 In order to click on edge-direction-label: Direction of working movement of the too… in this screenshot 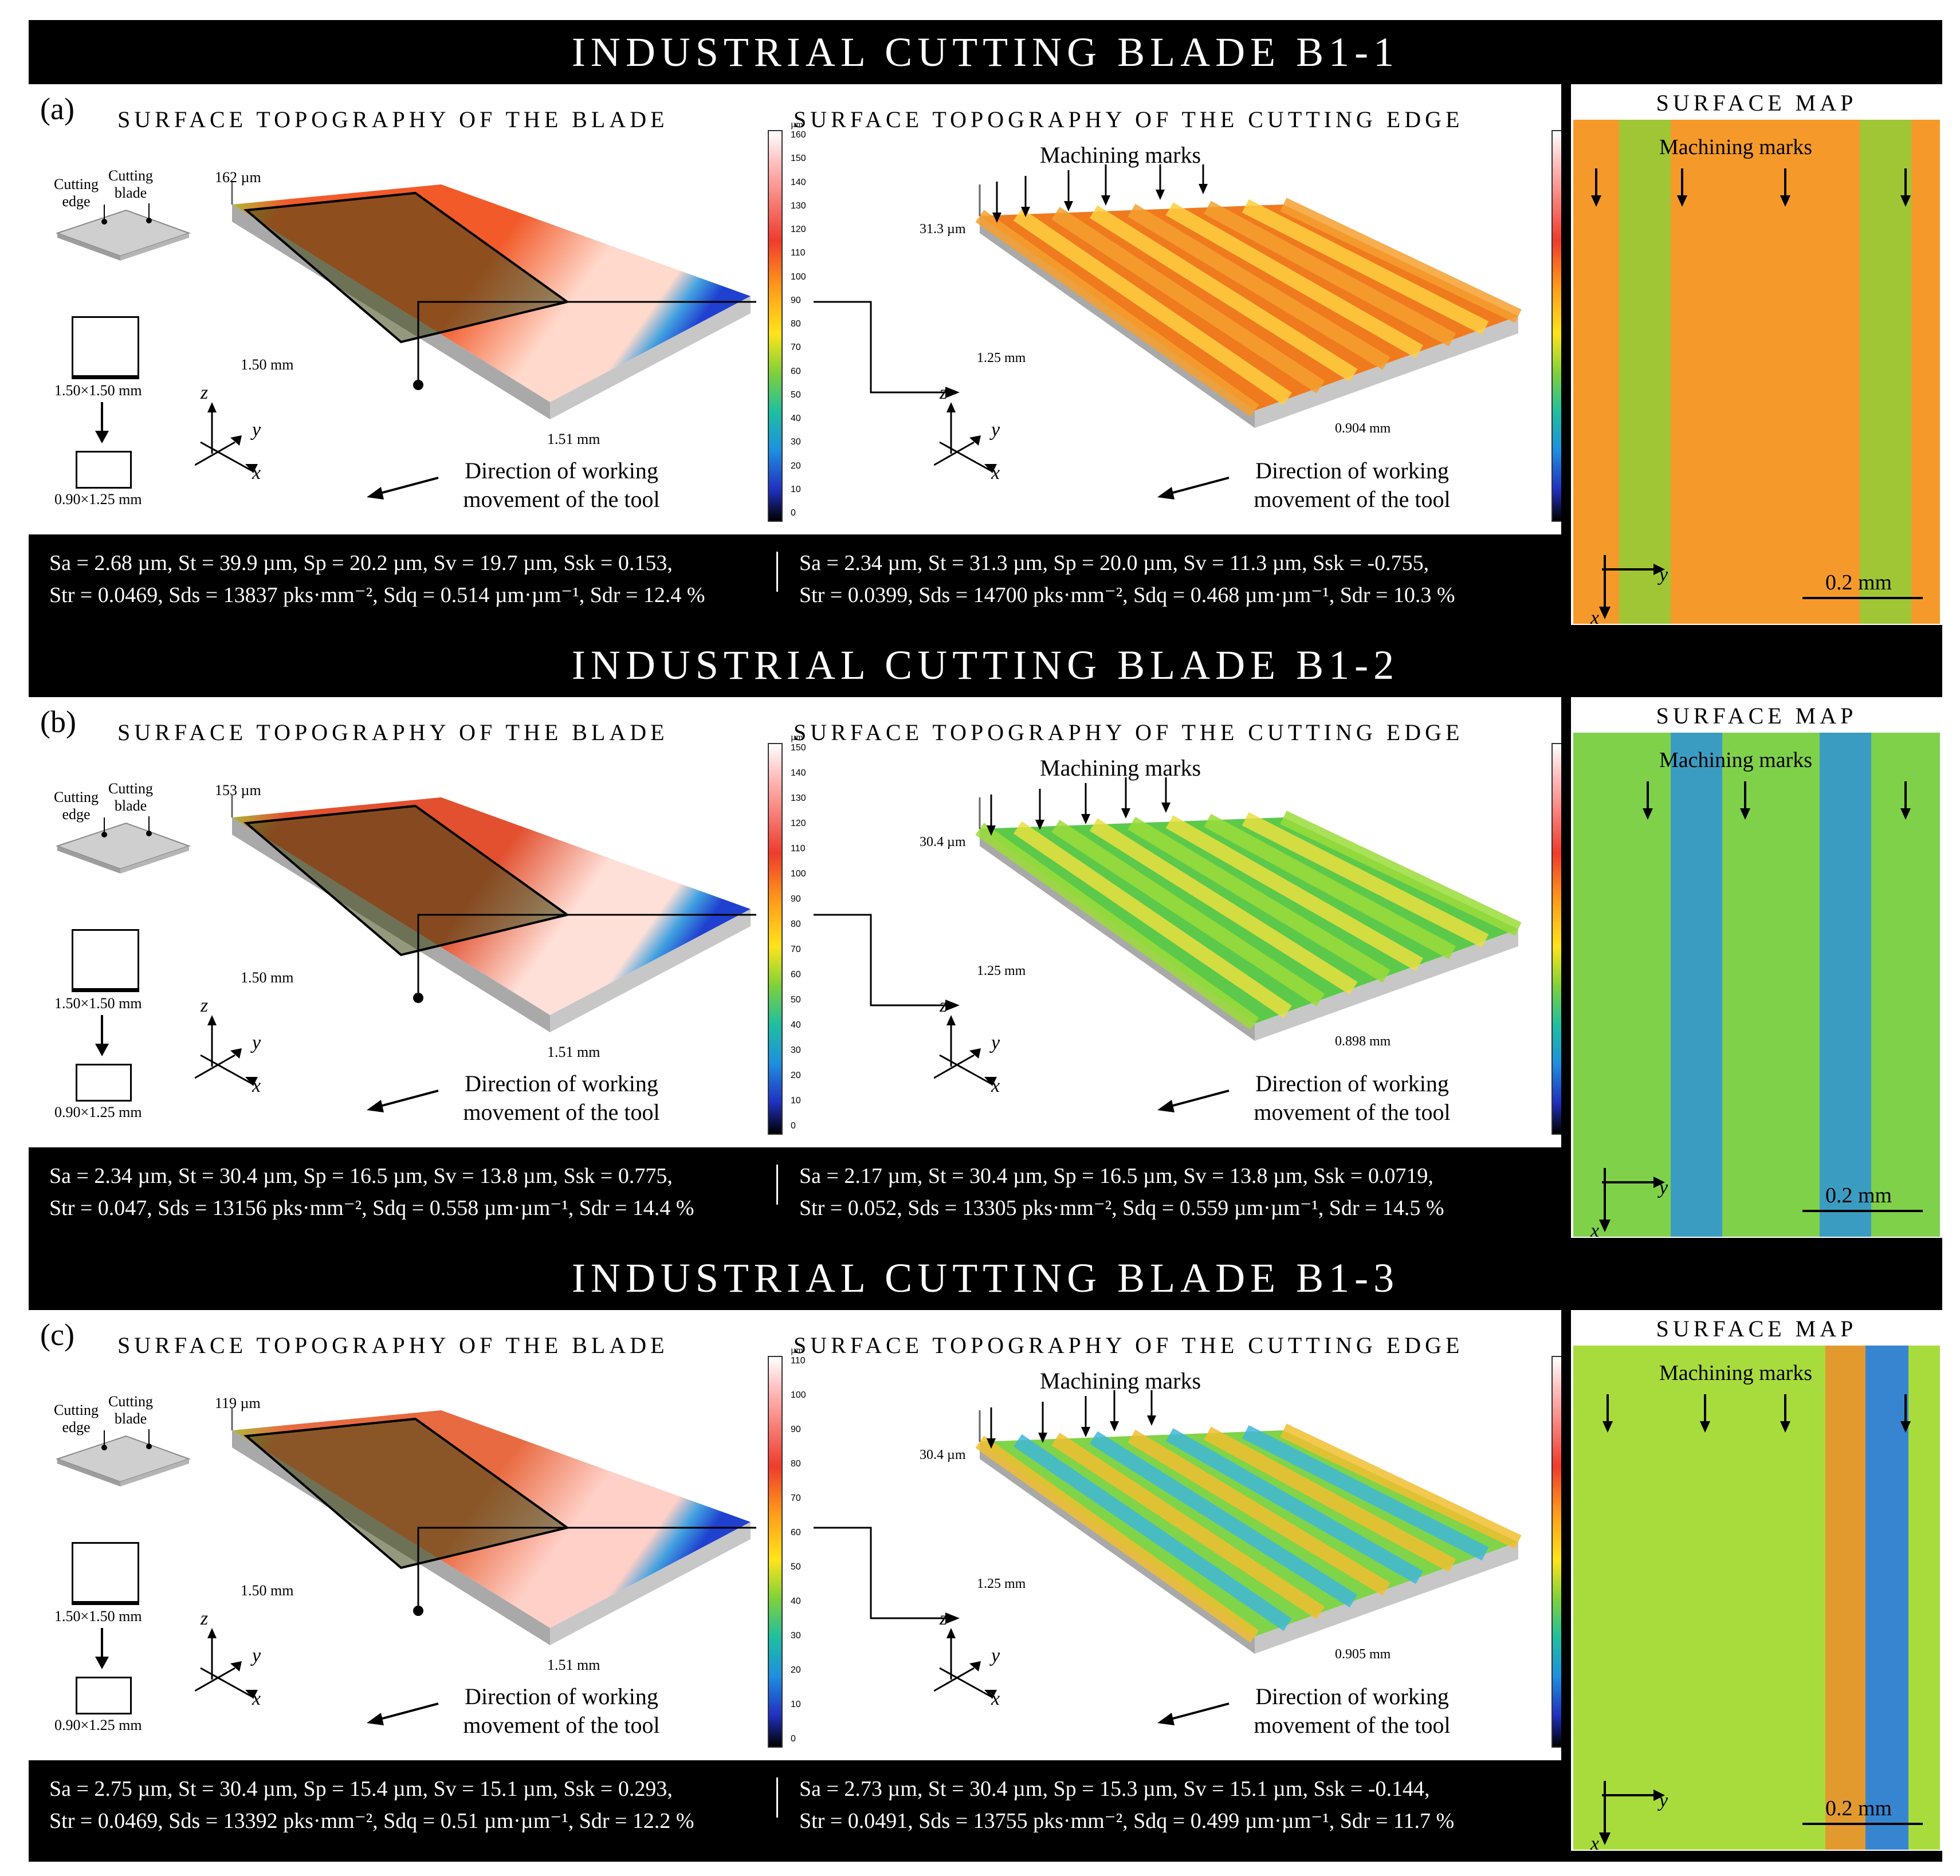, I will do `click(1352, 1098)`.